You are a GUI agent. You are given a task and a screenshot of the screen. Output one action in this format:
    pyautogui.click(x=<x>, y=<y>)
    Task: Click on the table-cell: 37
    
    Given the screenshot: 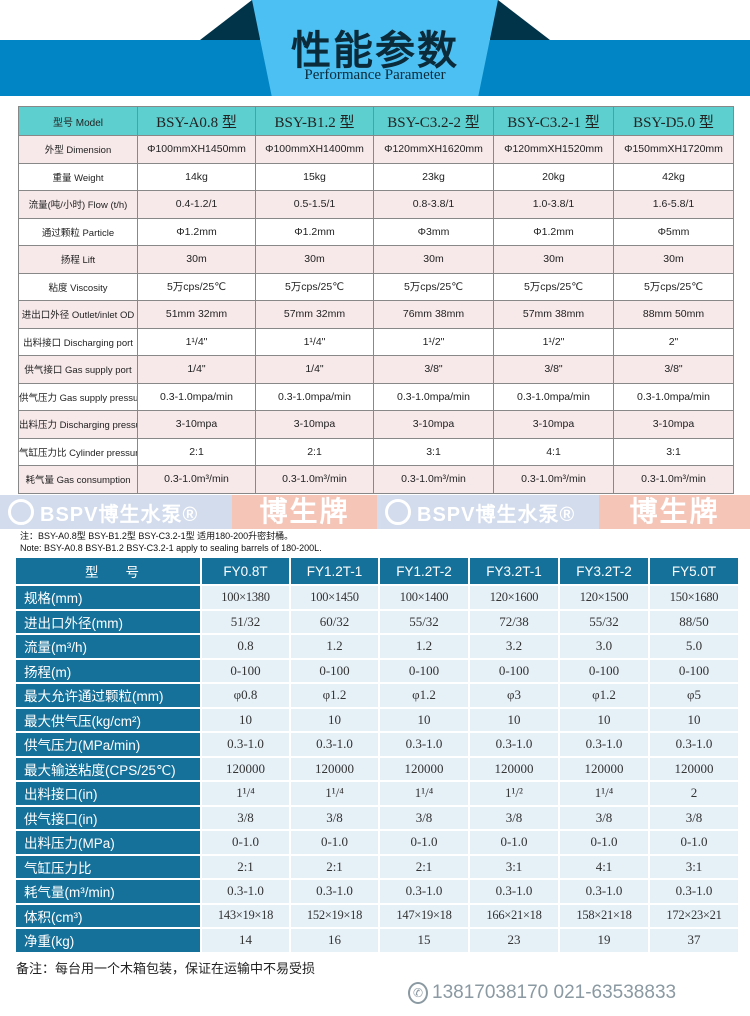 What is the action you would take?
    pyautogui.click(x=694, y=940)
    